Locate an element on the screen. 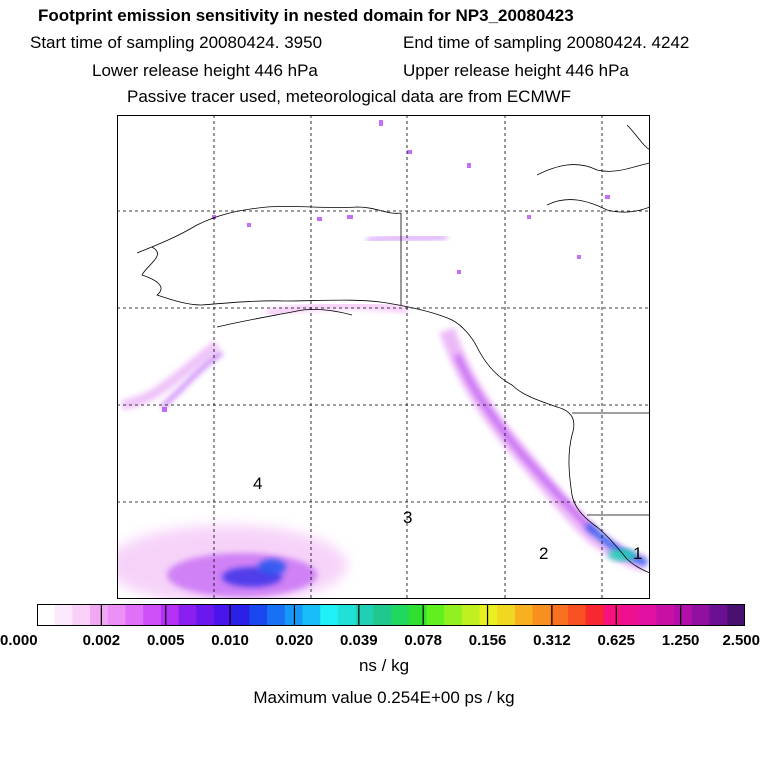  colorbar-tick-label: 2.500 is located at coordinates (741, 640).